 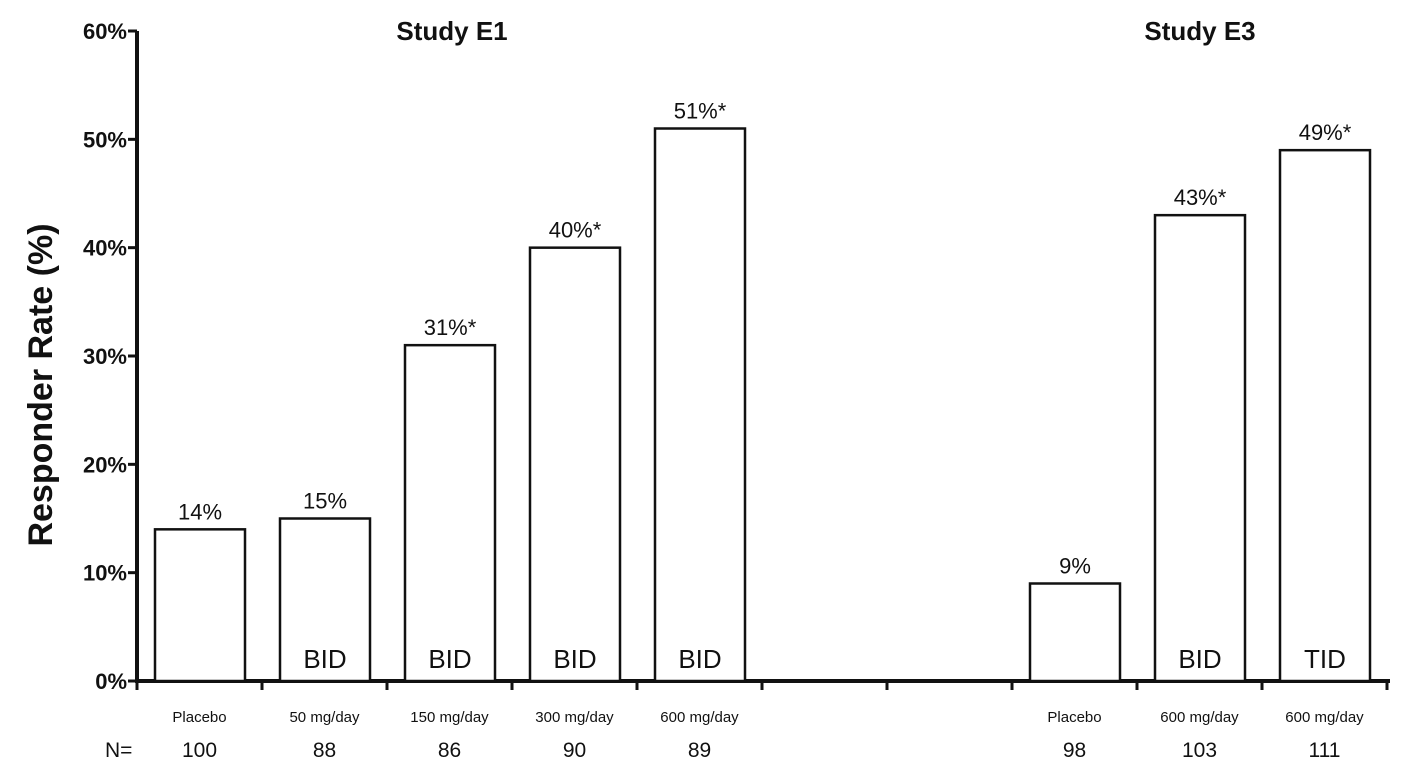 I want to click on y-tick-label: 20%, so click(x=105, y=464).